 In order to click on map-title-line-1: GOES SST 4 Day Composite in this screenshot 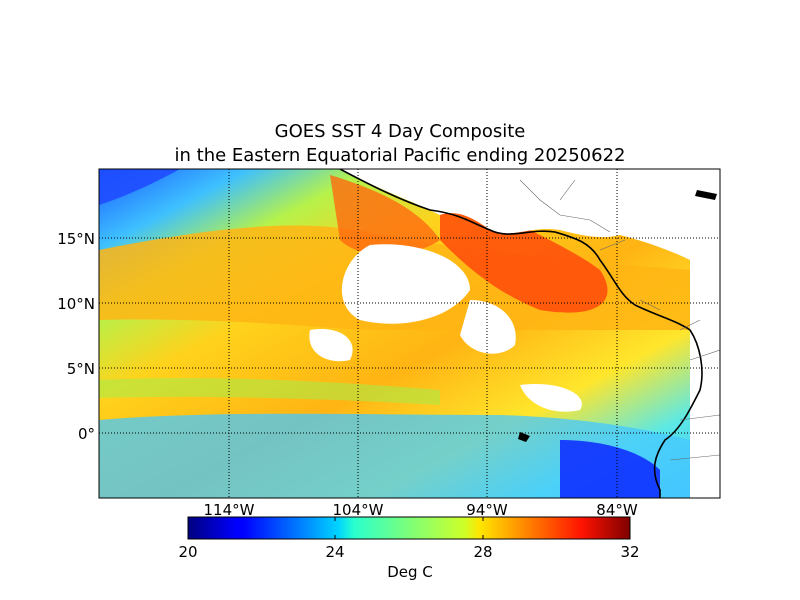, I will do `click(400, 131)`.